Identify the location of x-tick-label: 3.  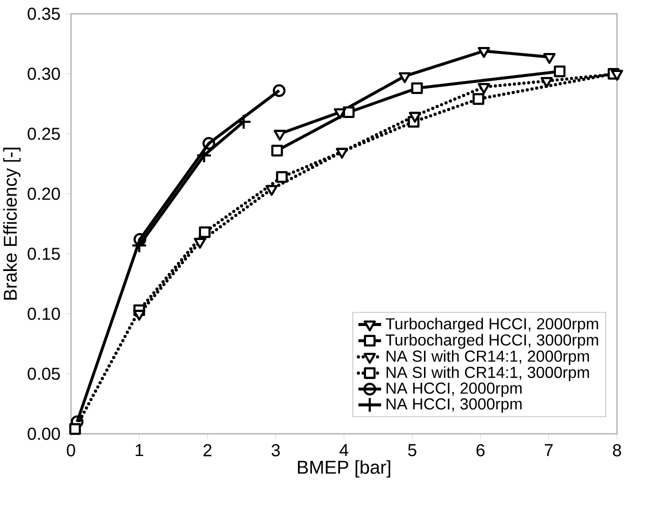
(276, 450).